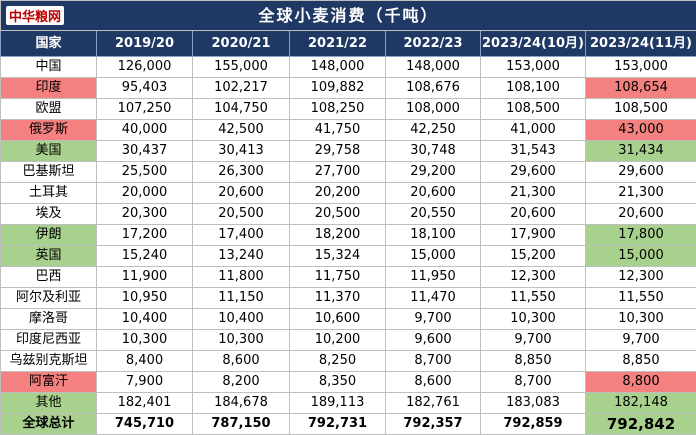 The height and width of the screenshot is (435, 696). I want to click on country-cell: 乌兹别克斯坦, so click(49, 361).